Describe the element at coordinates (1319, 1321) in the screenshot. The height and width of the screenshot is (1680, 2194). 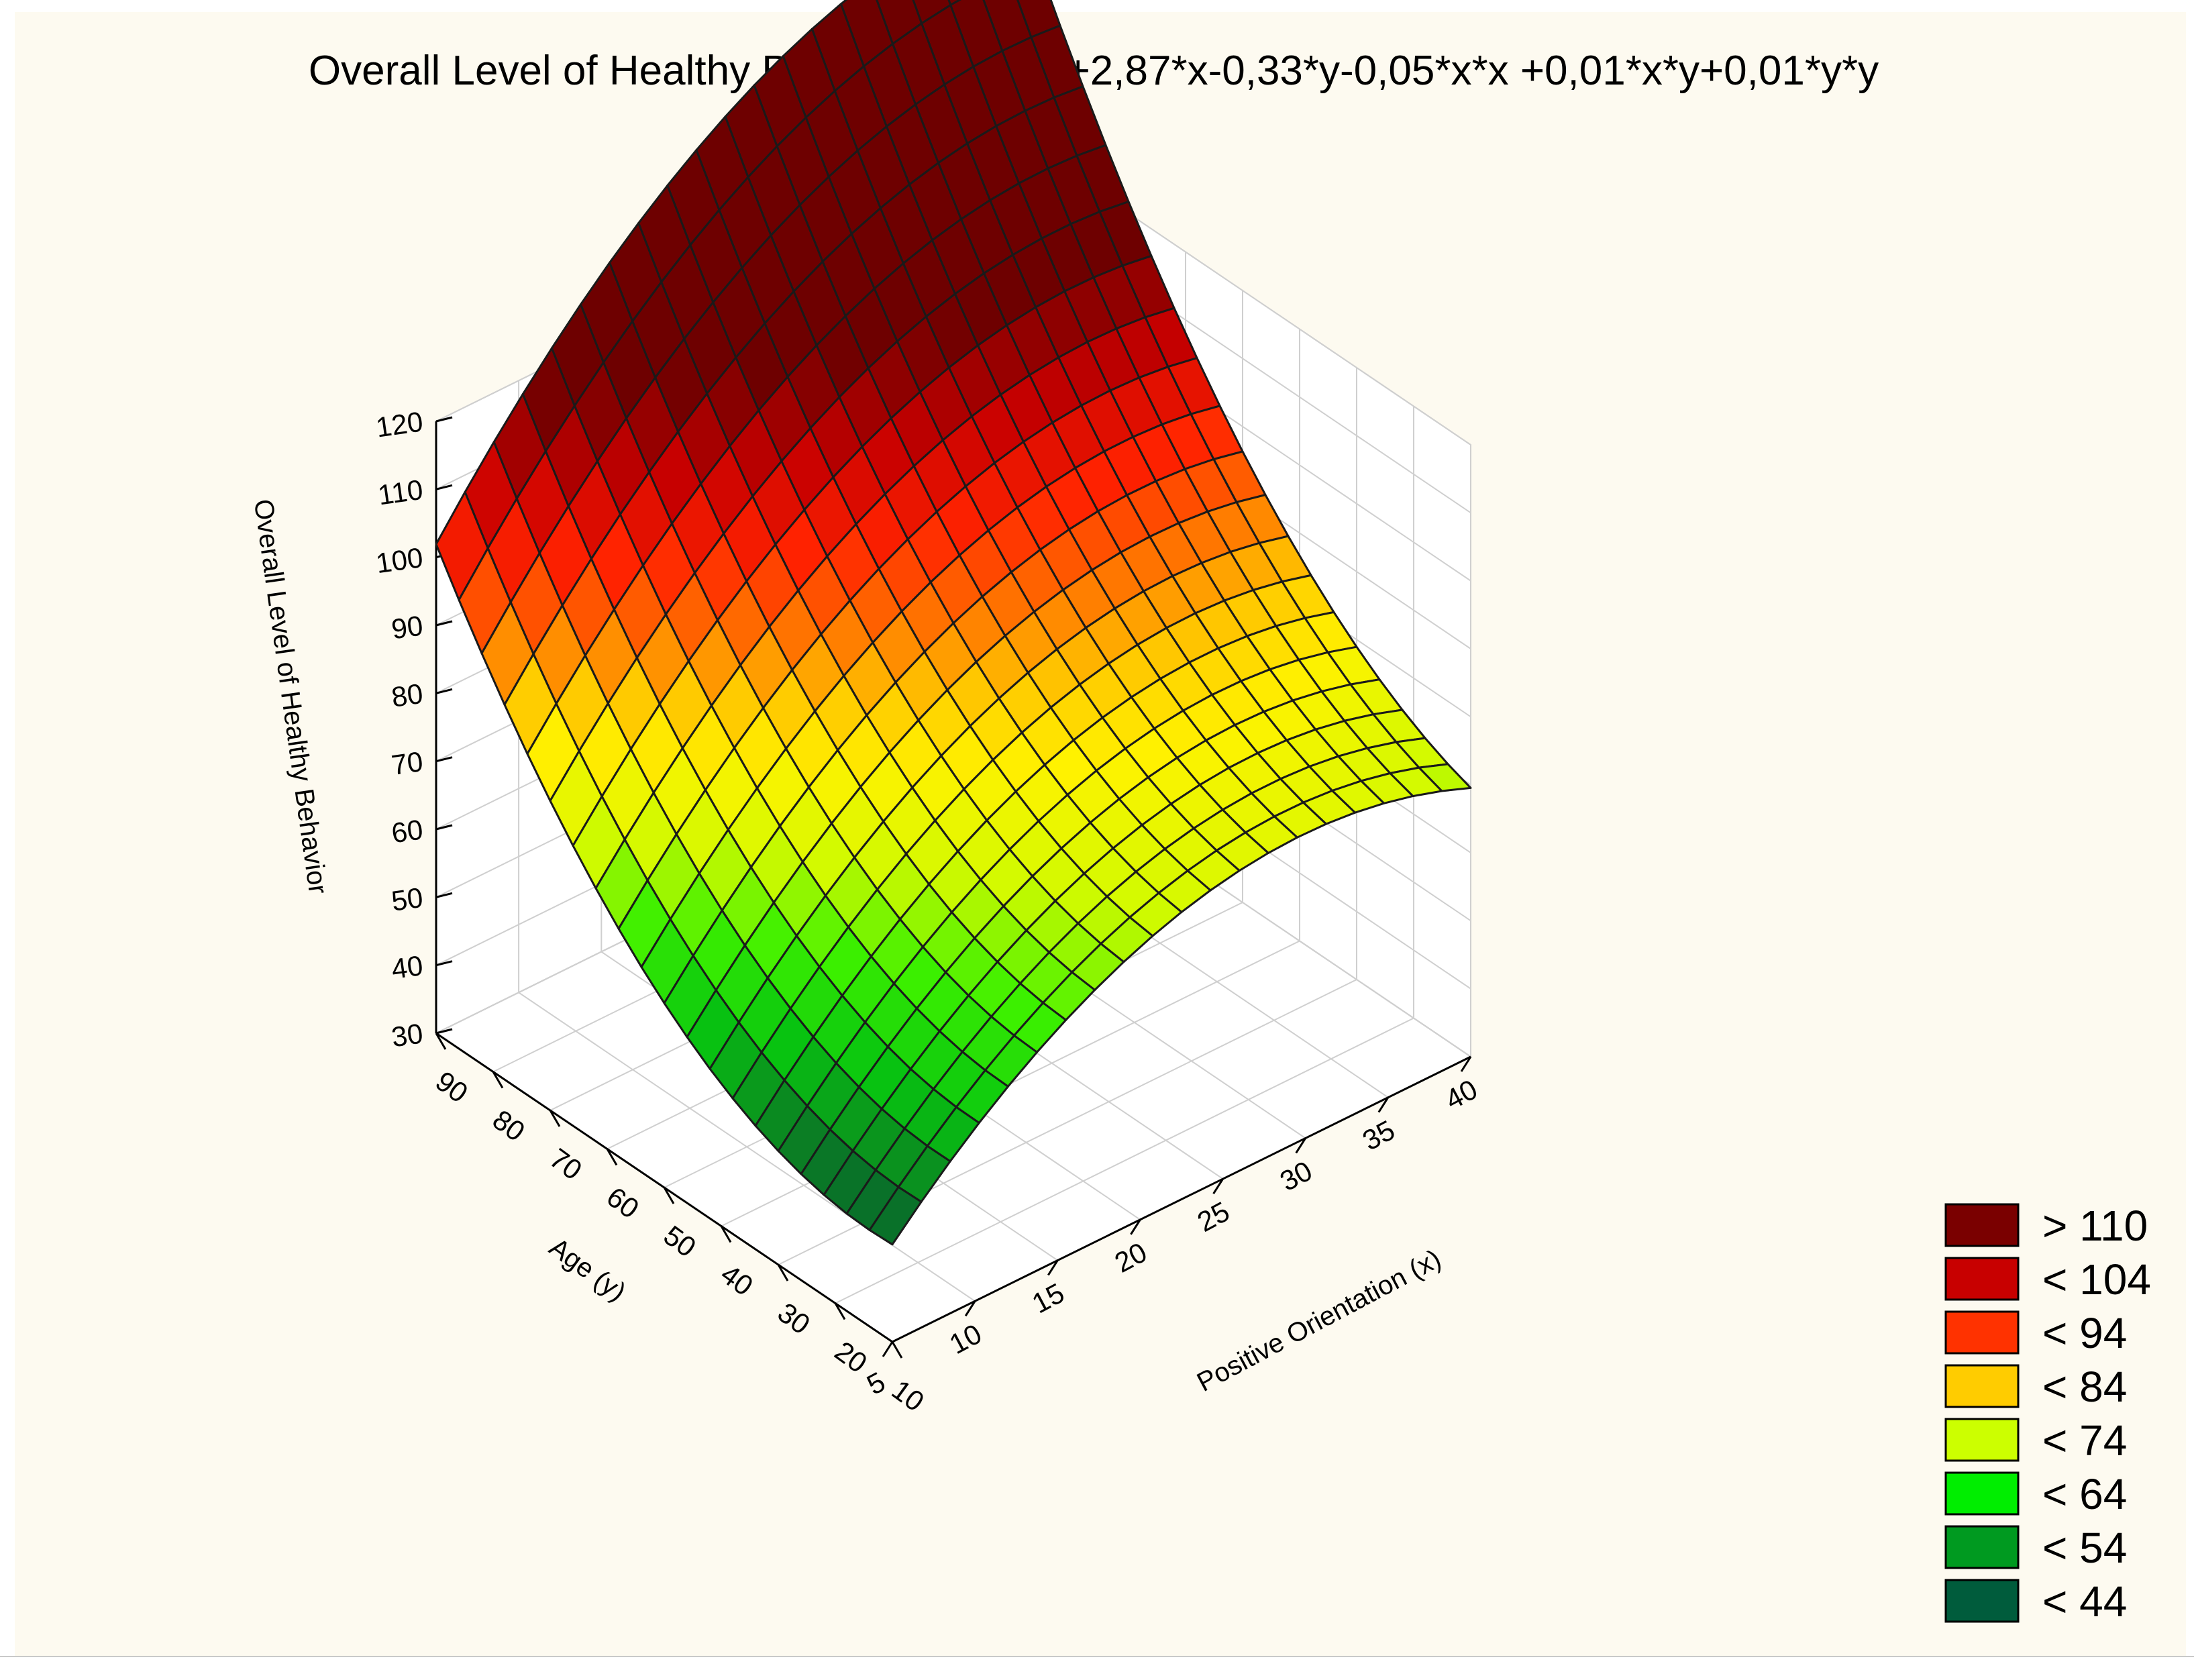
I see `x-axis-title: Positive Orientation (x)` at that location.